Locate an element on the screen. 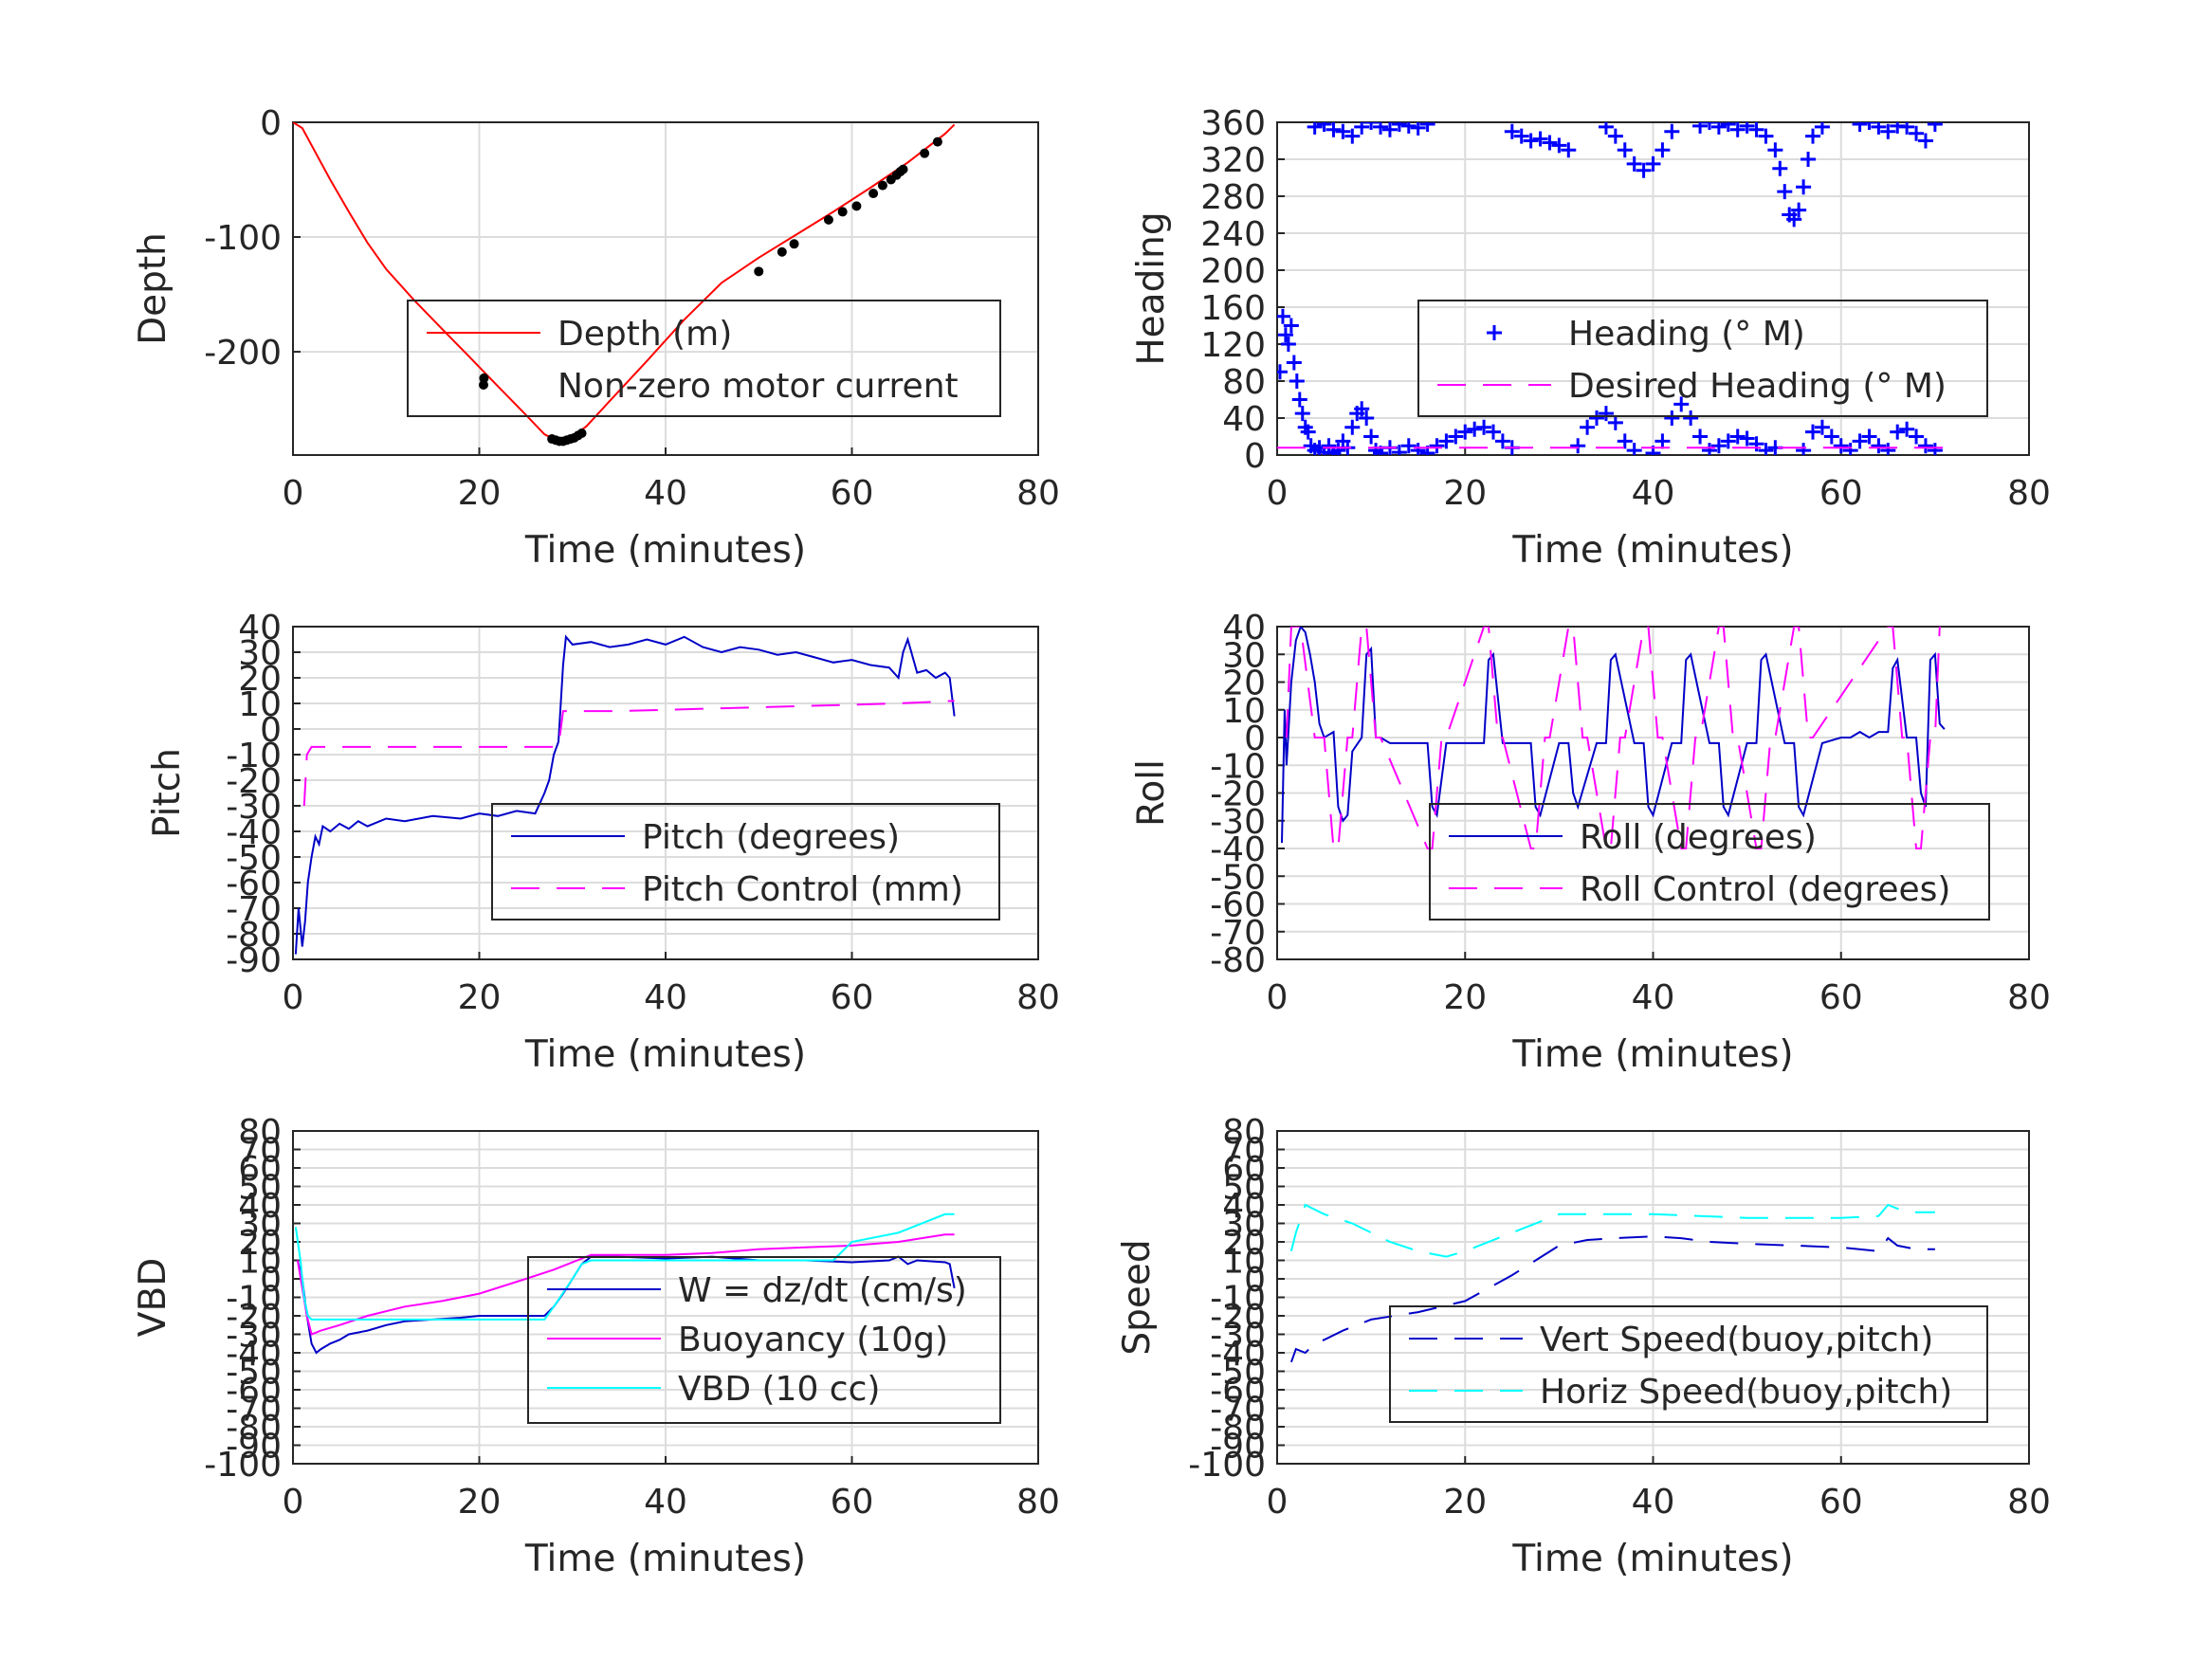  x-axis-label: Time (minutes) is located at coordinates (1652, 1559).